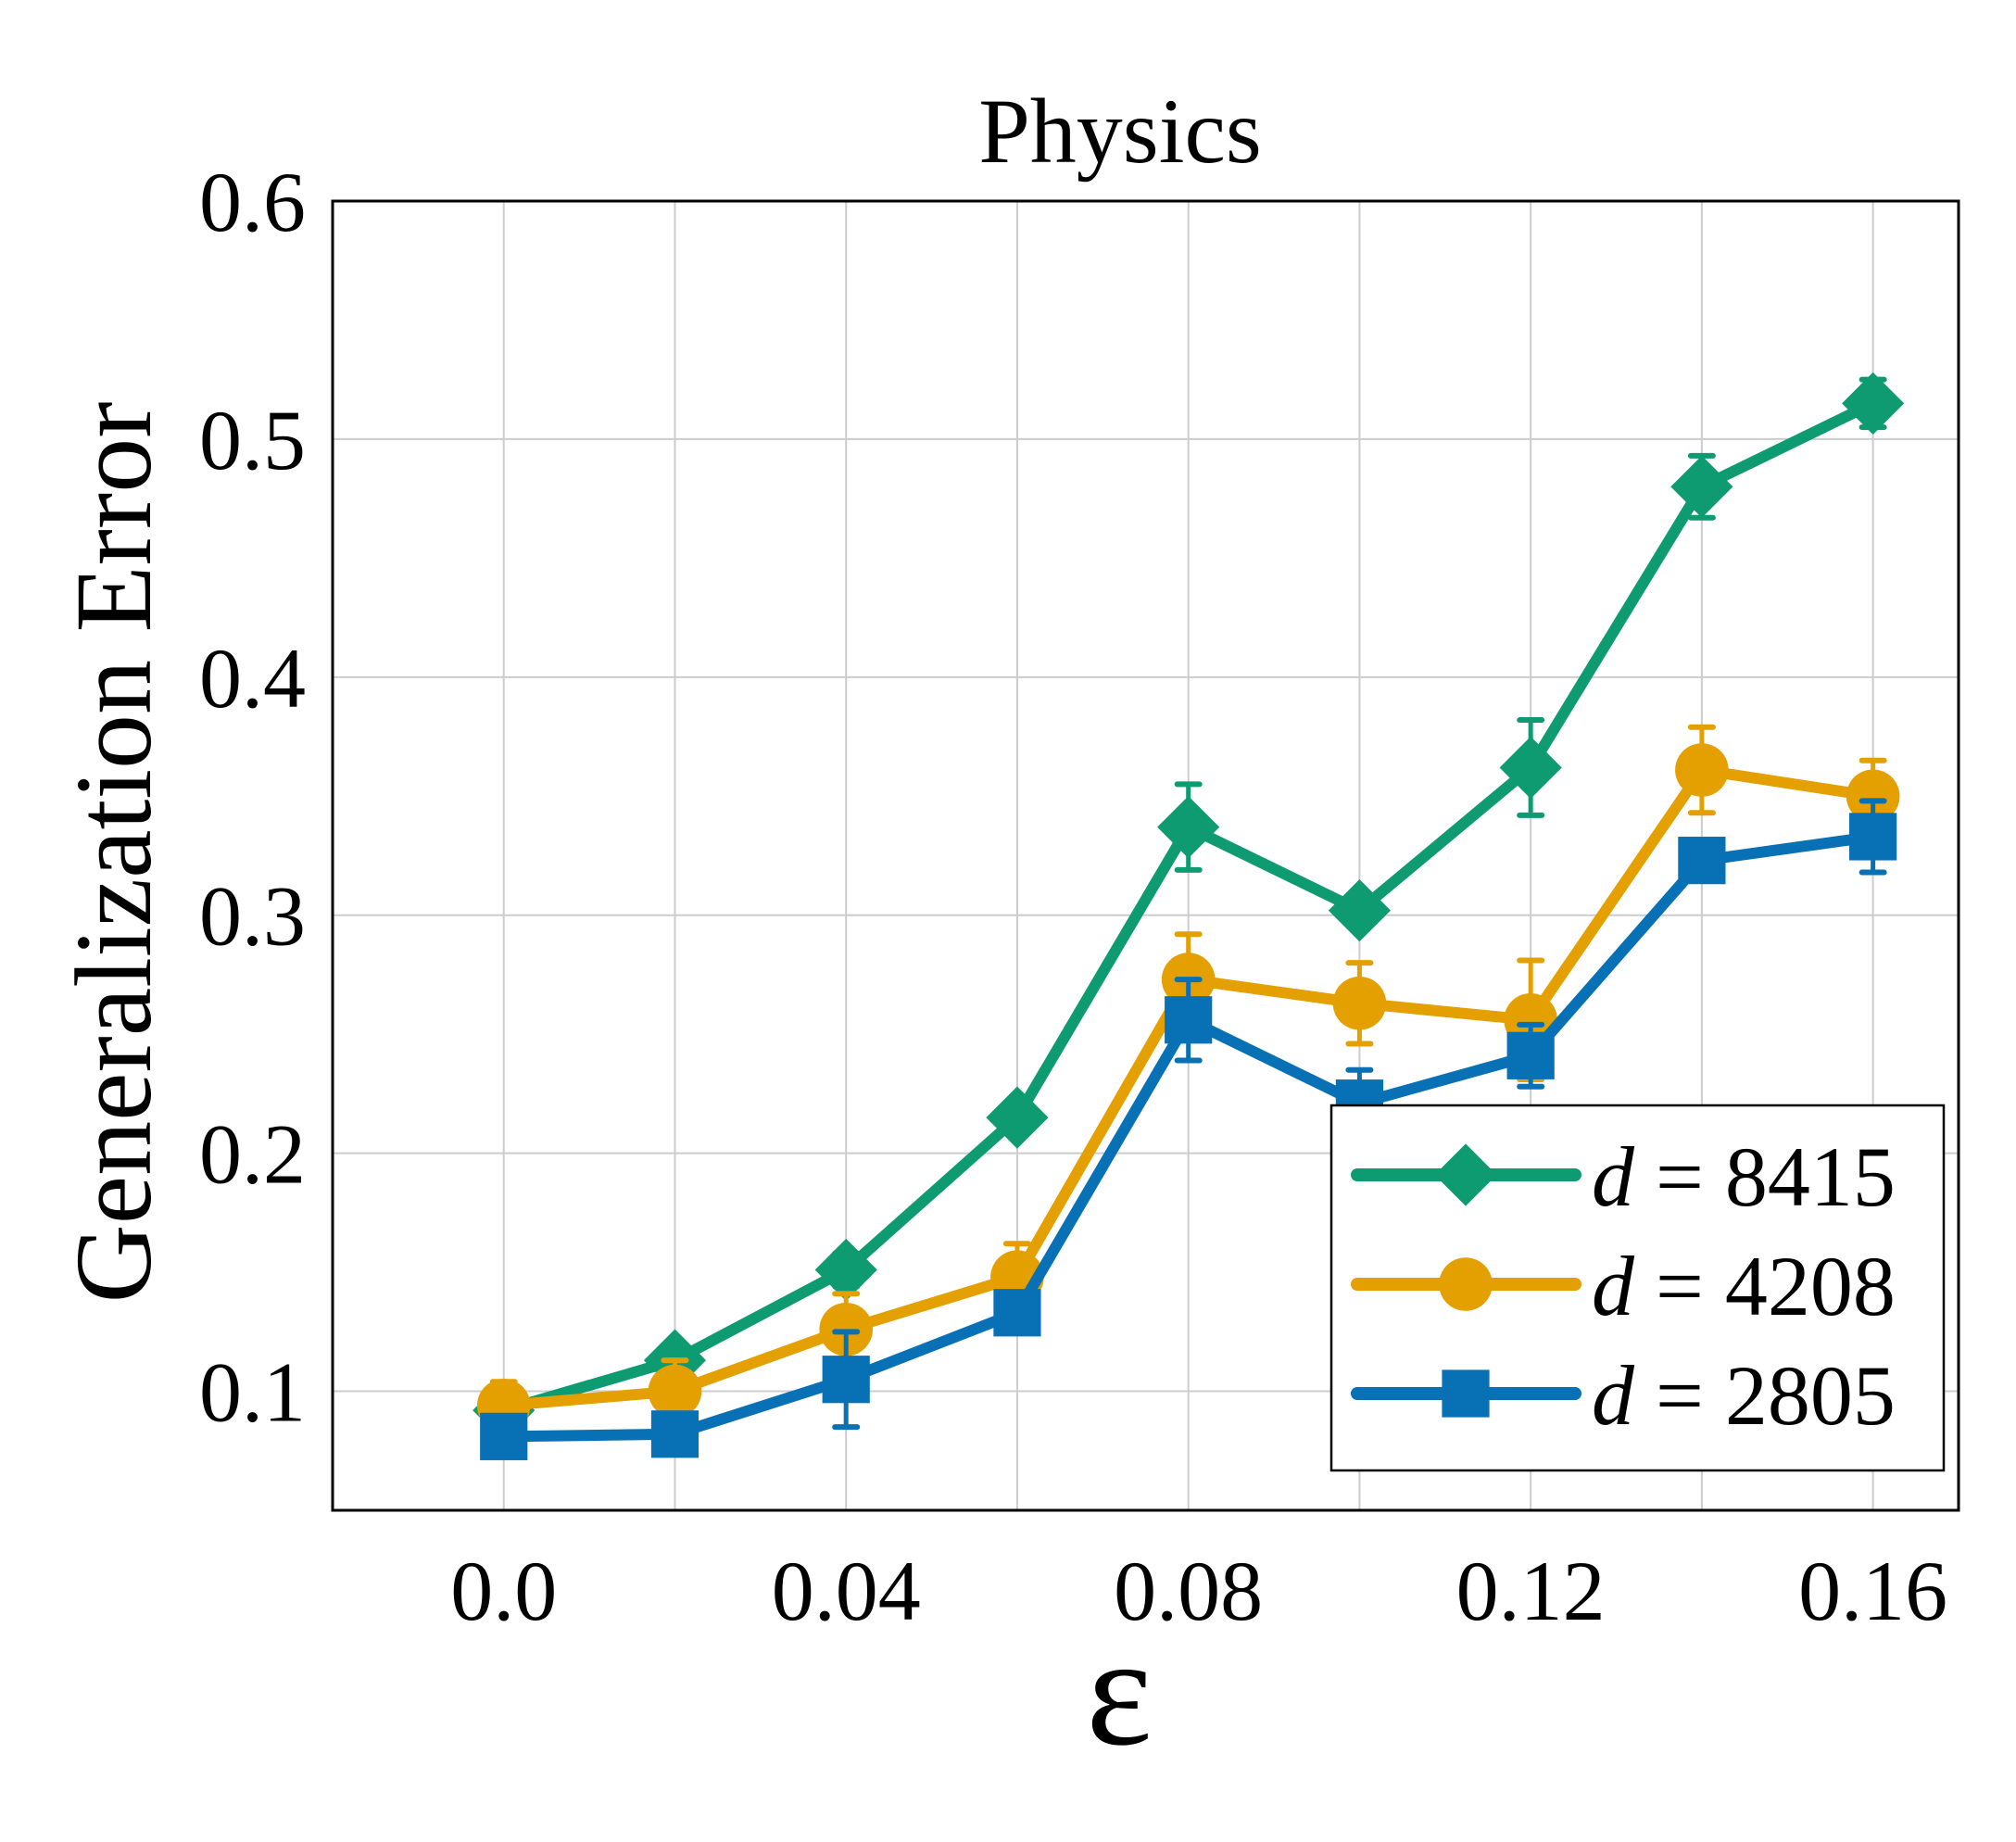  Describe the element at coordinates (1531, 1591) in the screenshot. I see `x-tick-label: 0.12` at that location.